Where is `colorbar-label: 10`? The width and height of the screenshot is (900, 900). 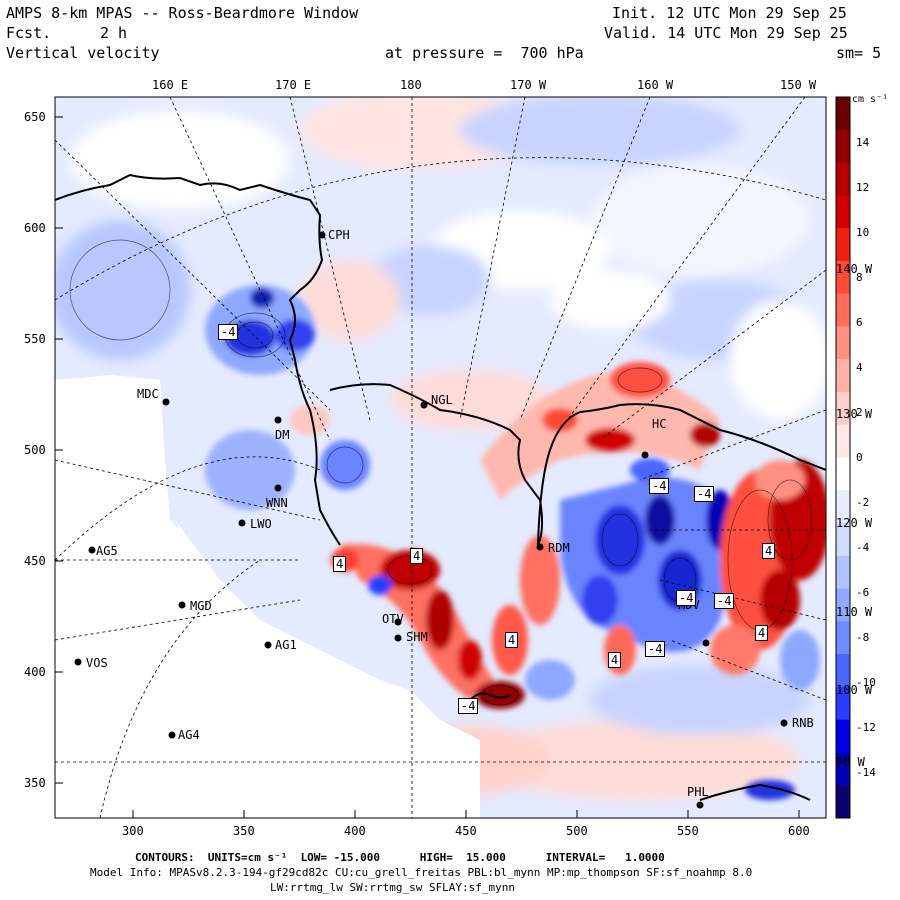
colorbar-label: 10 is located at coordinates (863, 232).